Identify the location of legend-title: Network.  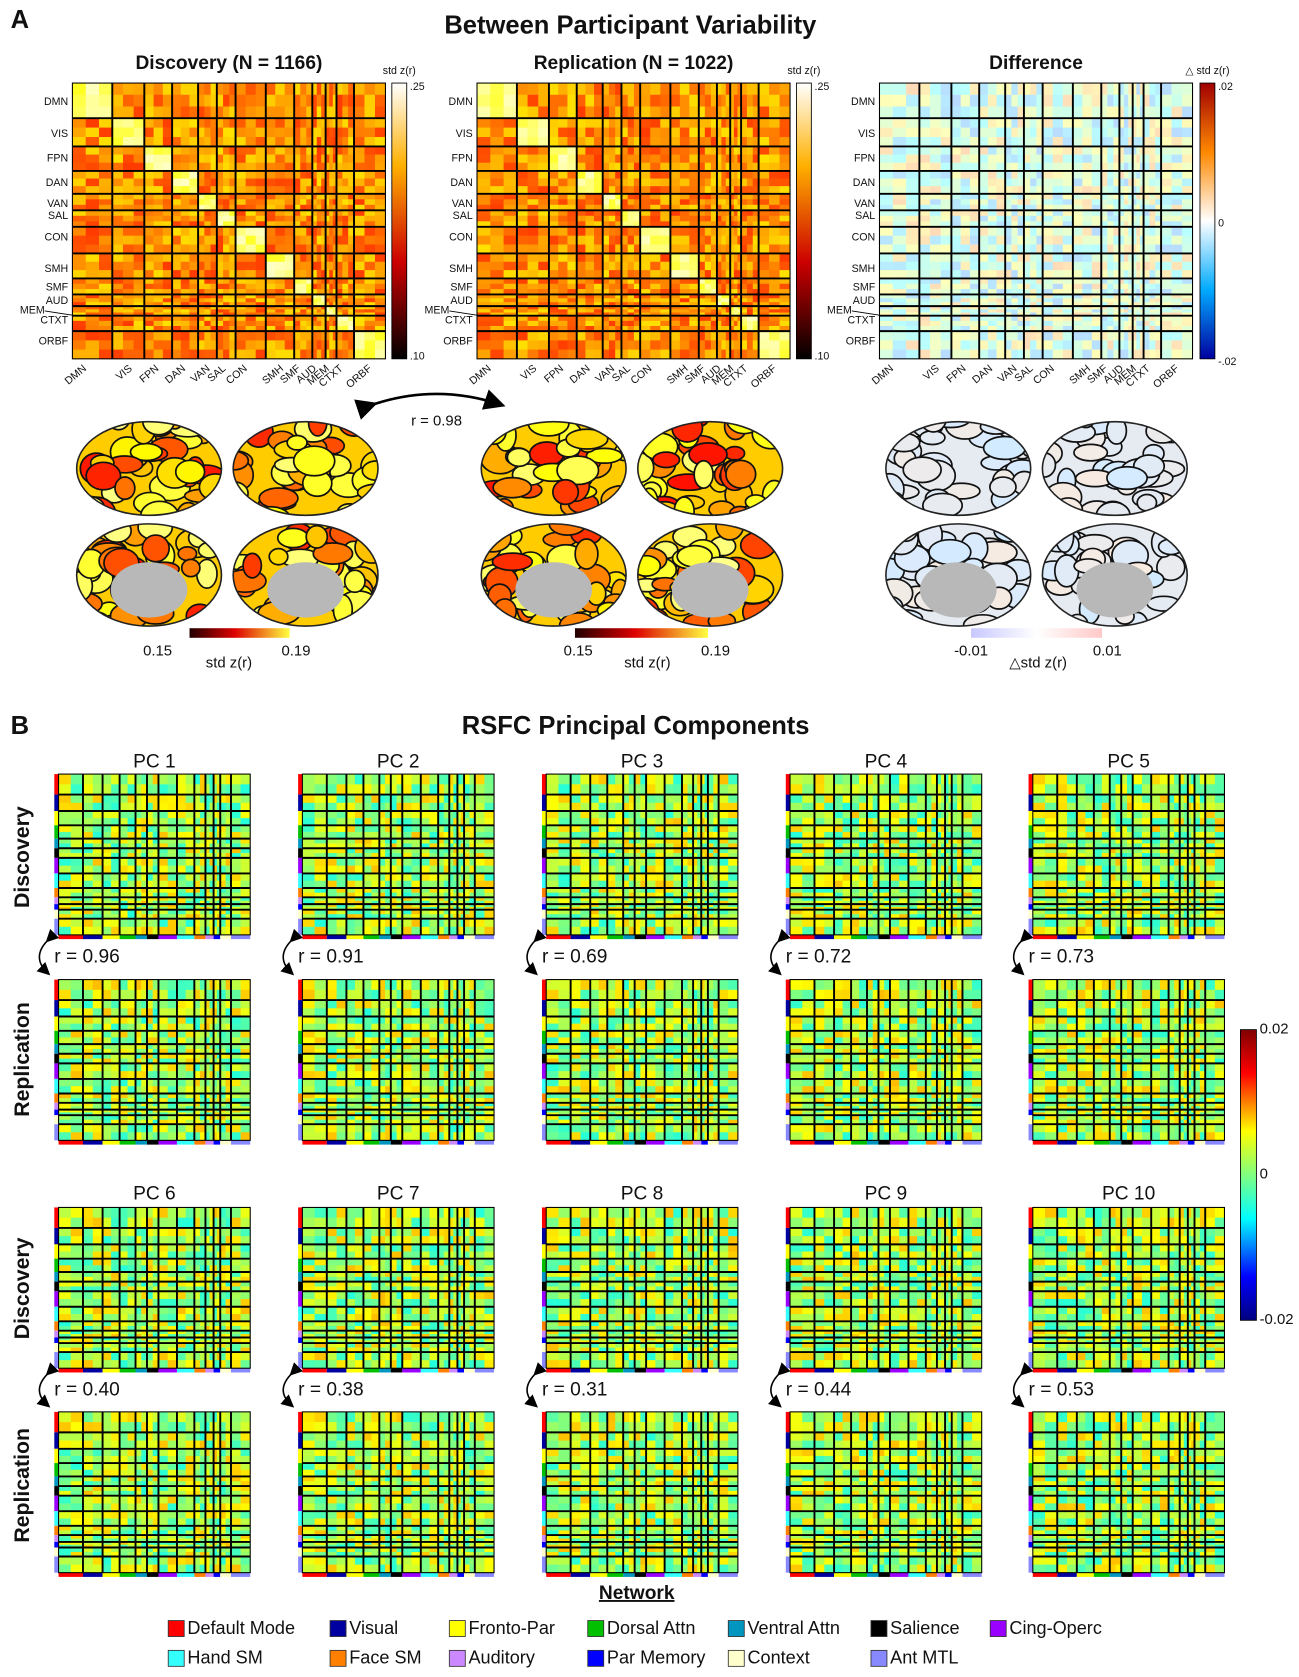
(637, 1593).